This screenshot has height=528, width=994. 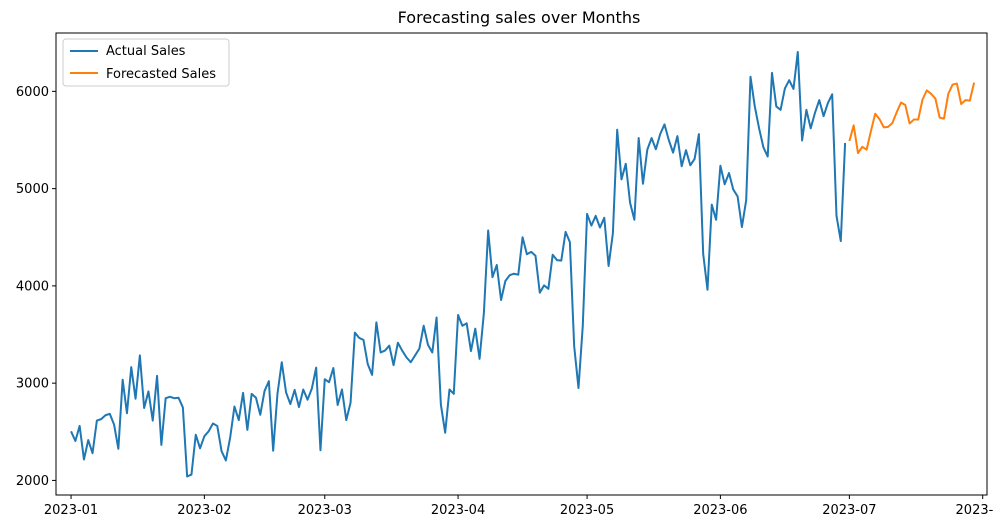 What do you see at coordinates (146, 51) in the screenshot?
I see `legend-label-actual: Actual Sales` at bounding box center [146, 51].